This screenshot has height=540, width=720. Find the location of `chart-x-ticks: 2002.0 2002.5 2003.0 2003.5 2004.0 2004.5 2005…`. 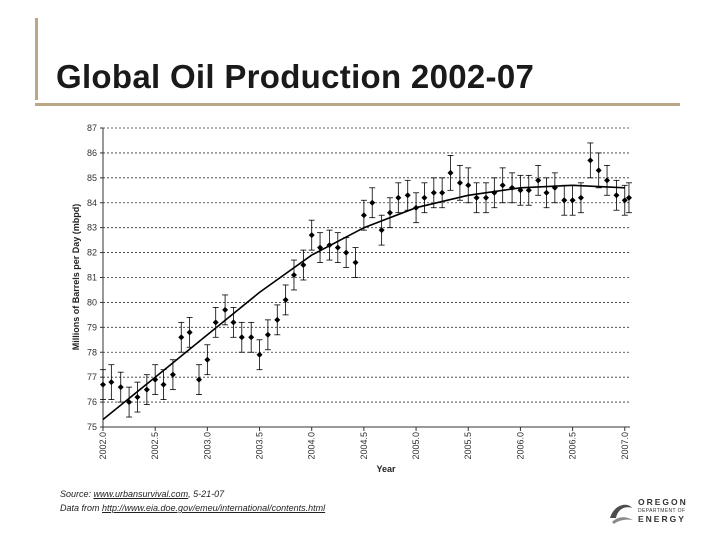

chart-x-ticks: 2002.0 2002.5 2003.0 2003.5 2004.0 2004.5 2005… is located at coordinates (364, 443).